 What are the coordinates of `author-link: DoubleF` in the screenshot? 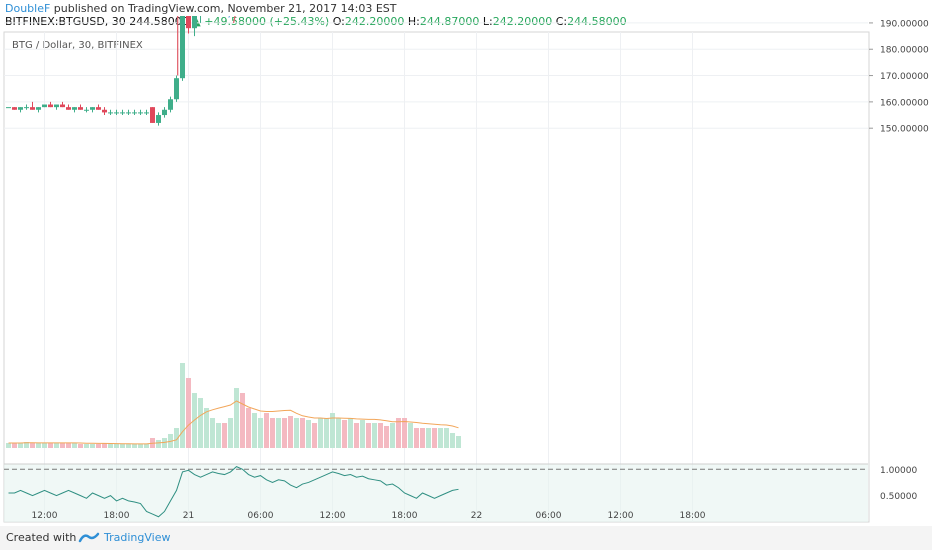 It's located at (28, 8).